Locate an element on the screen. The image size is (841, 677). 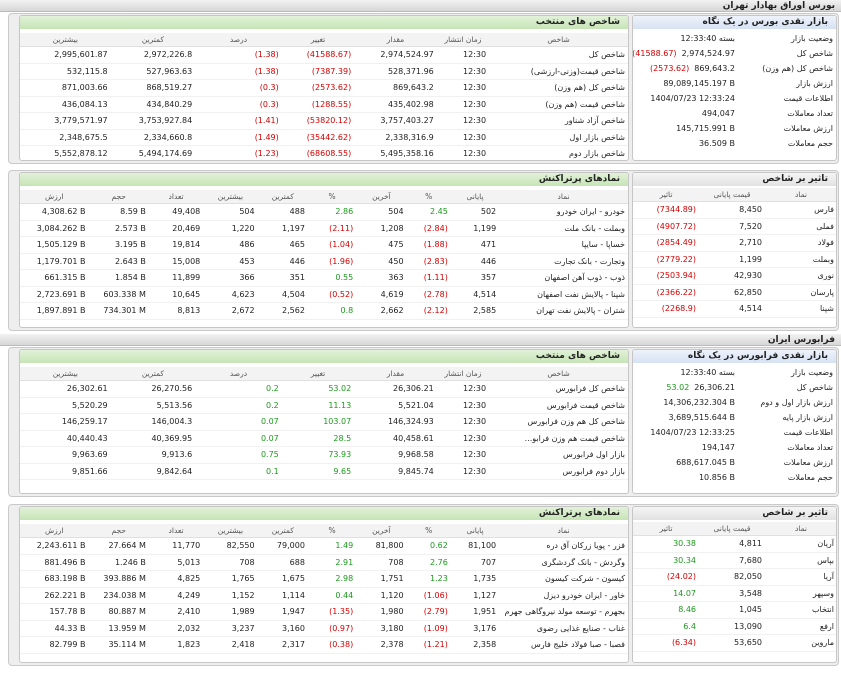
cell: (2.84) is located at coordinates (428, 228).